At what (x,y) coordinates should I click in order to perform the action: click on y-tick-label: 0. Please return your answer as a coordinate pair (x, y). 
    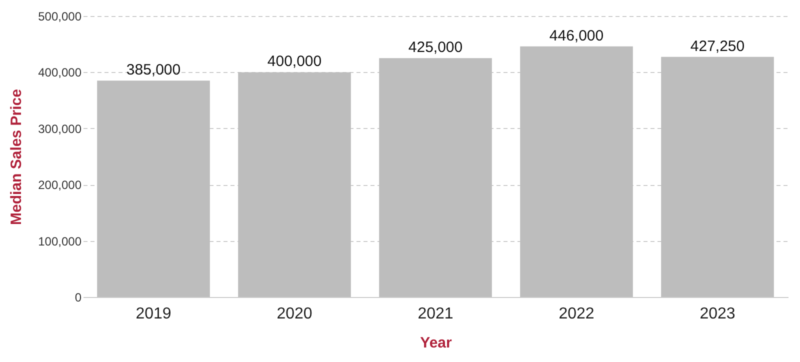
    Looking at the image, I should click on (78, 297).